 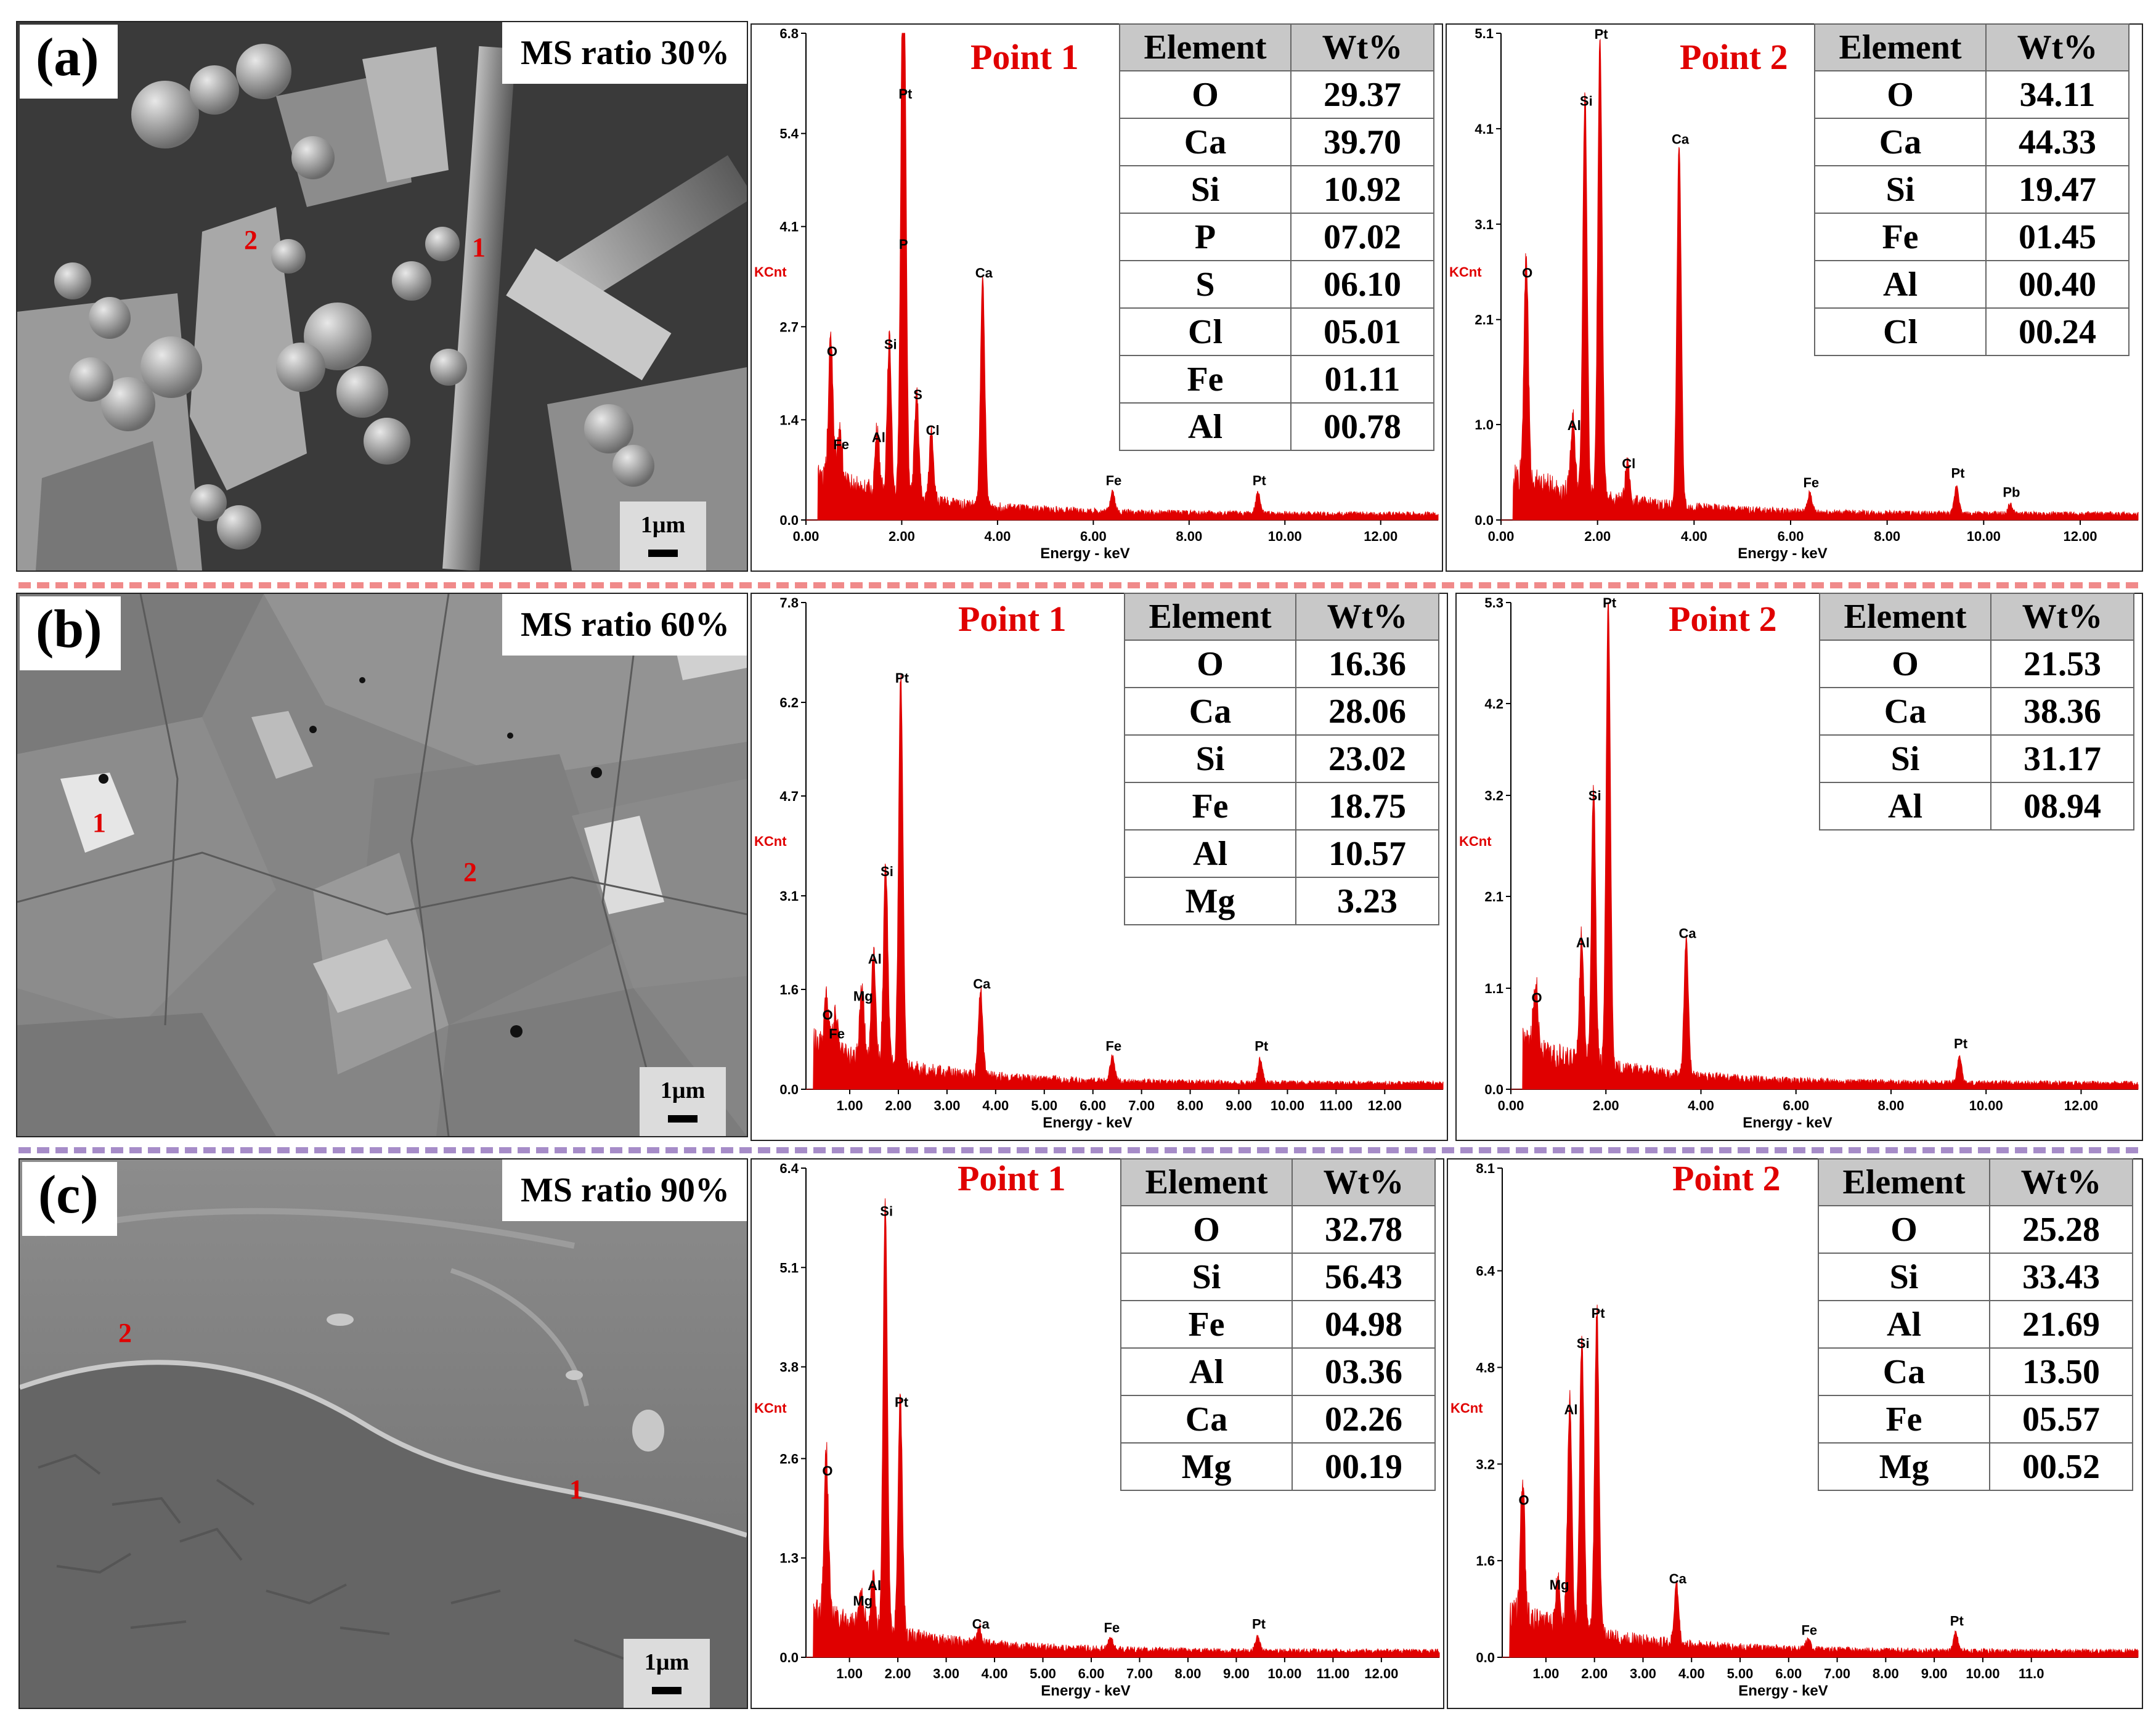 What do you see at coordinates (1972, 142) in the screenshot?
I see `table-row: Ca 44.33` at bounding box center [1972, 142].